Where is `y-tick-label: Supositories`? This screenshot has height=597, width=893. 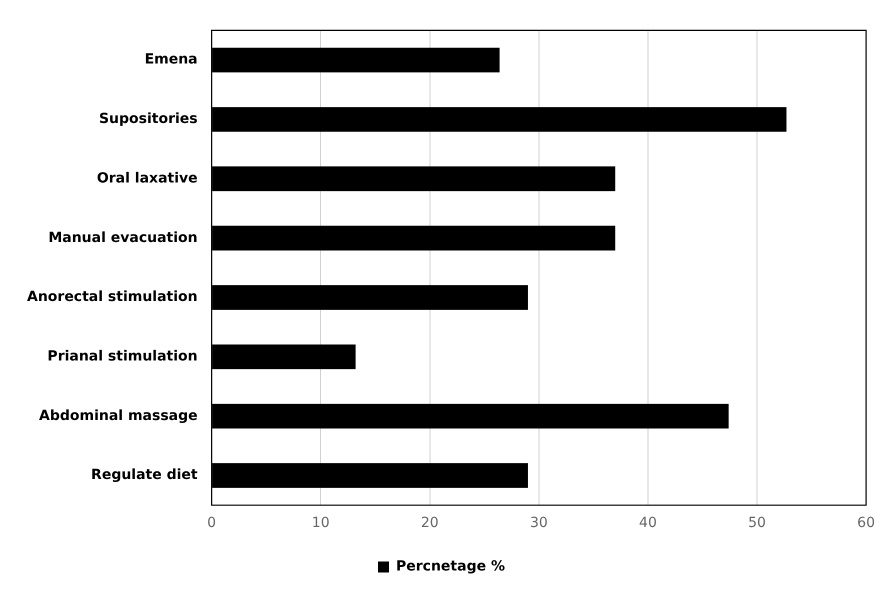
y-tick-label: Supositories is located at coordinates (148, 119).